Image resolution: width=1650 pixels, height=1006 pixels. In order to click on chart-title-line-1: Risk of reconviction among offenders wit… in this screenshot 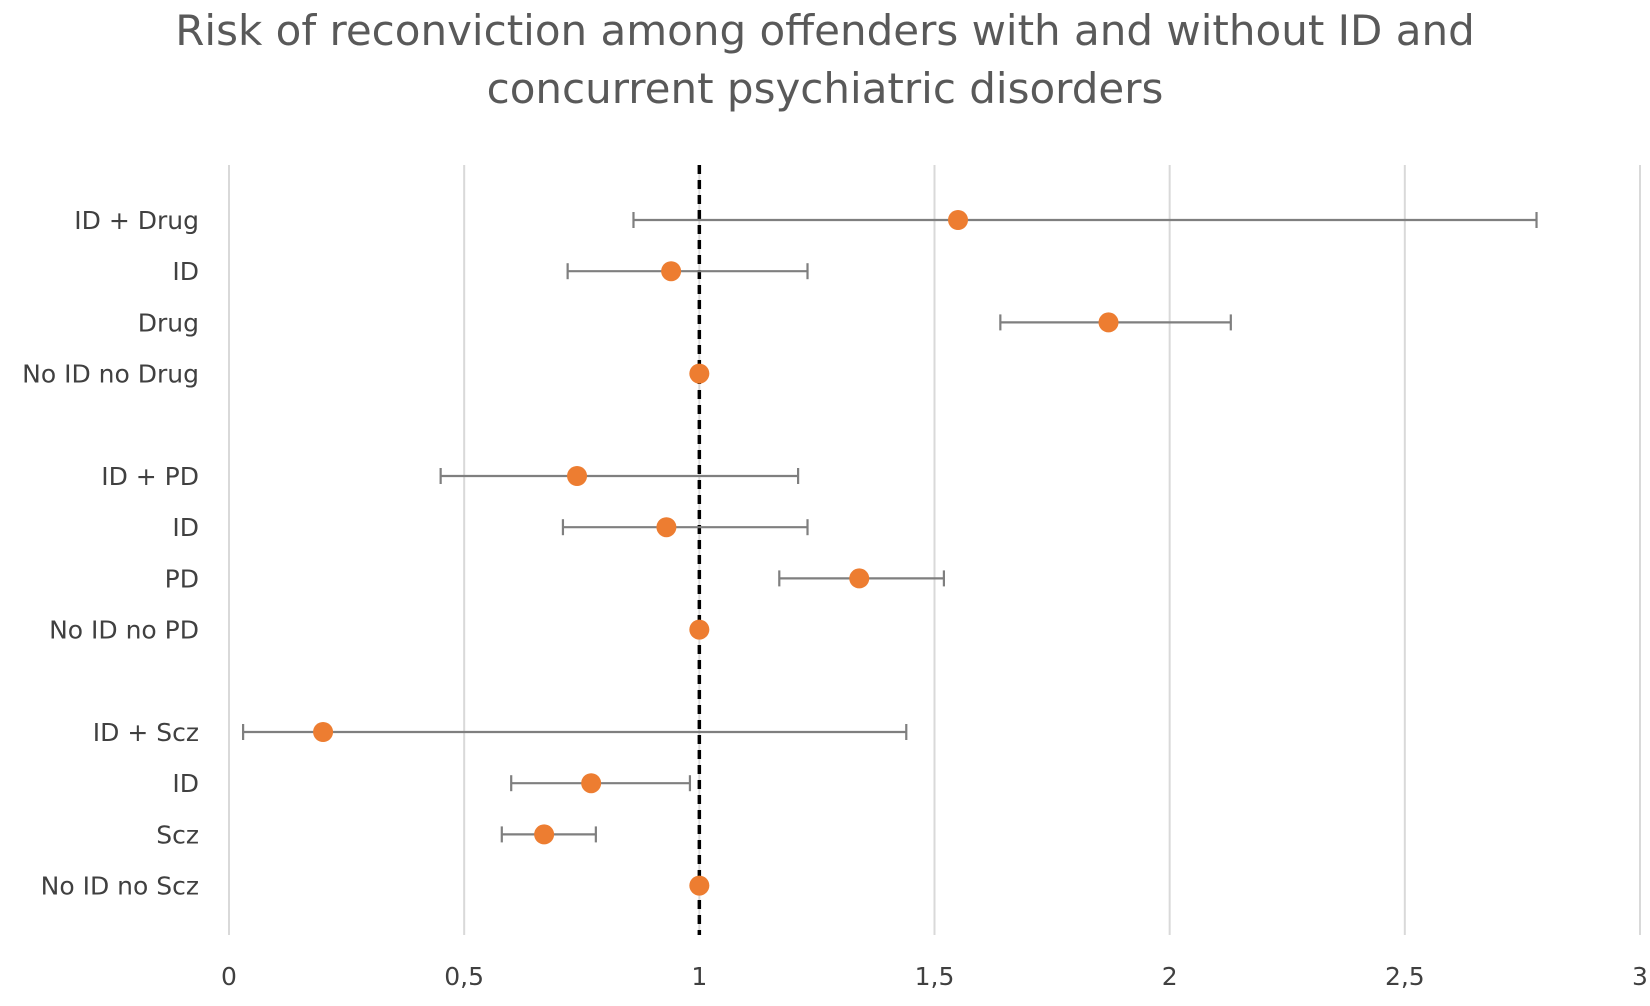, I will do `click(825, 30)`.